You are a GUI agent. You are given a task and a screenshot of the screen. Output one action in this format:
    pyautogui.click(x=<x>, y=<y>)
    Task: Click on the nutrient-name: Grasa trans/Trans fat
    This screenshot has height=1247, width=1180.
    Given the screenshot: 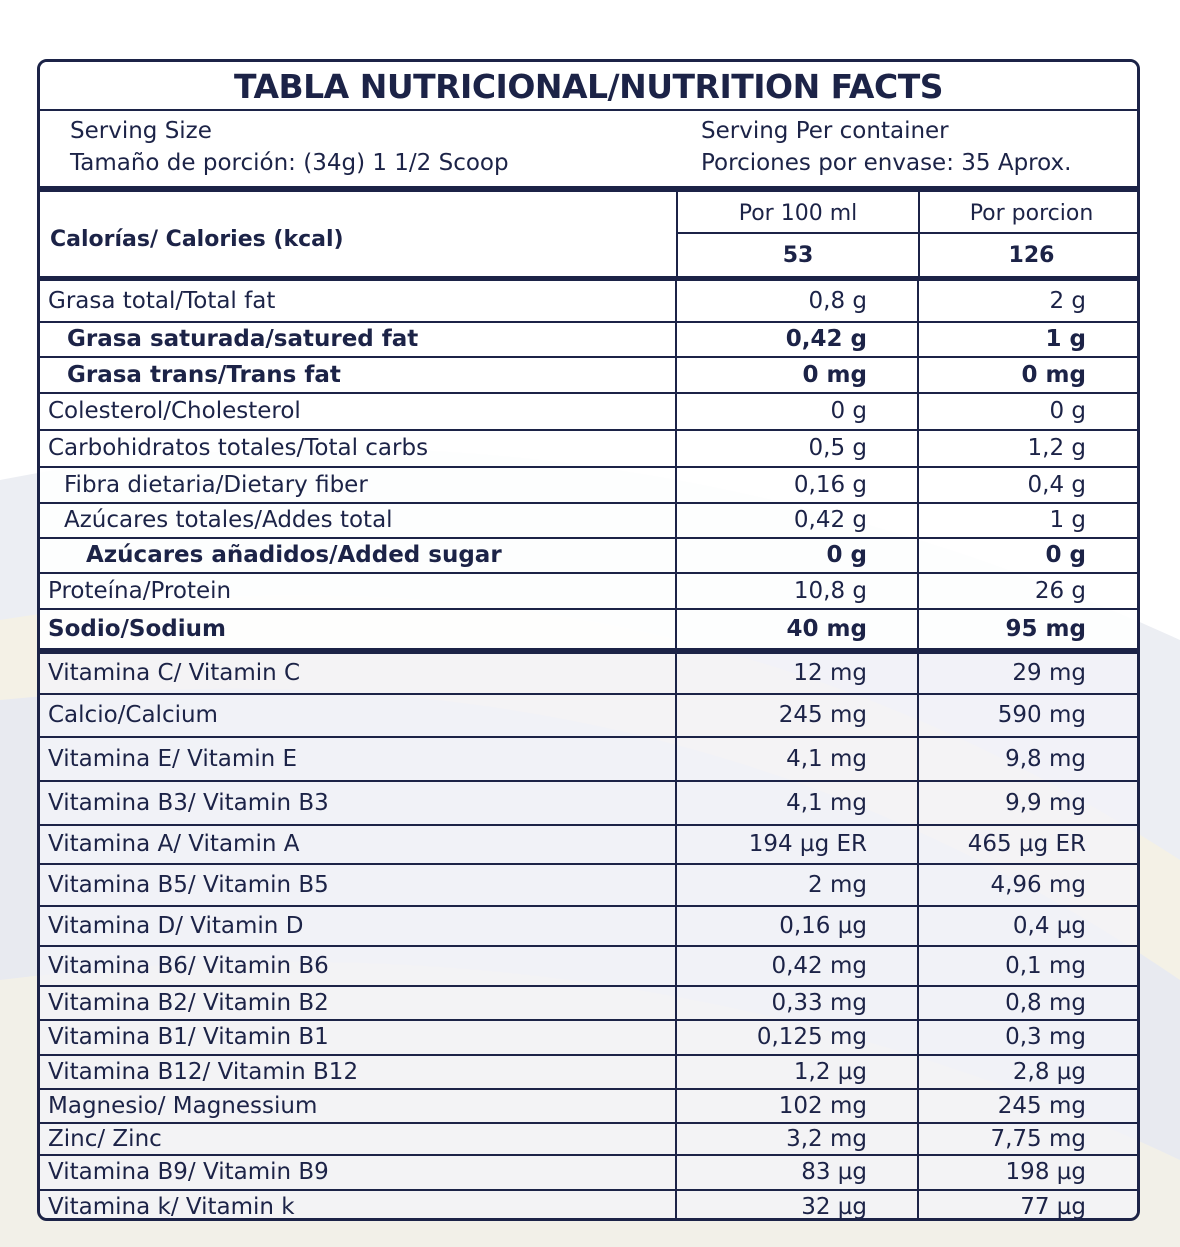 What is the action you would take?
    pyautogui.click(x=358, y=375)
    